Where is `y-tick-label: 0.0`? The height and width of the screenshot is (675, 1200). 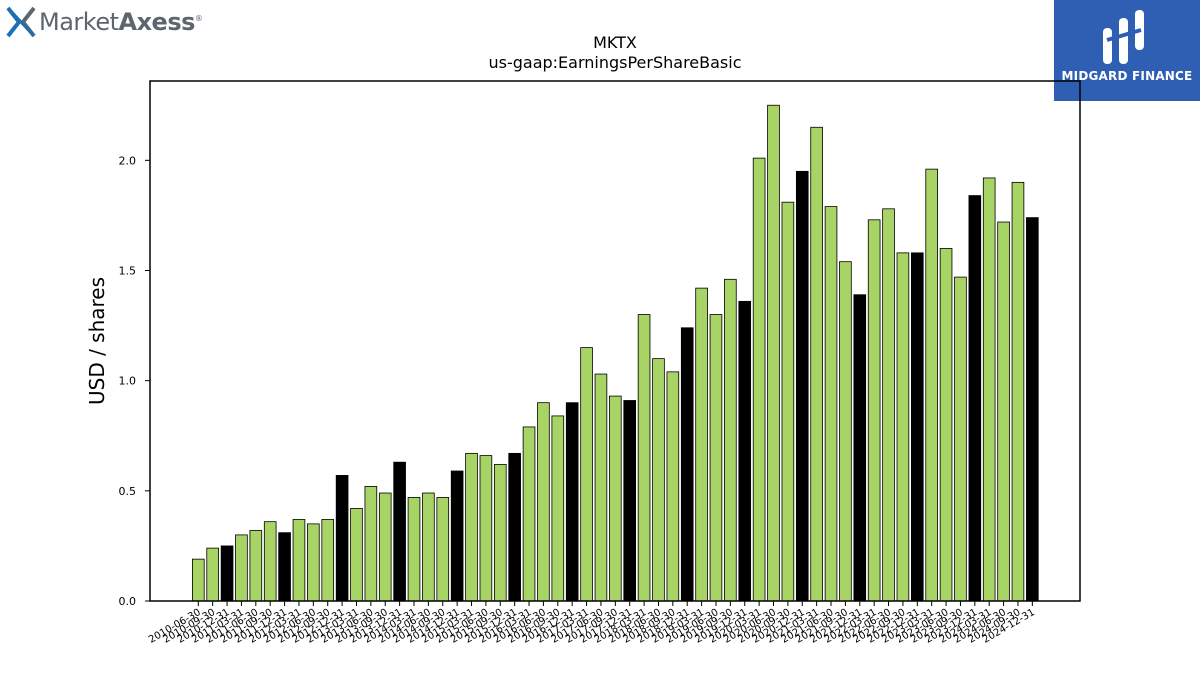
y-tick-label: 0.0 is located at coordinates (128, 601).